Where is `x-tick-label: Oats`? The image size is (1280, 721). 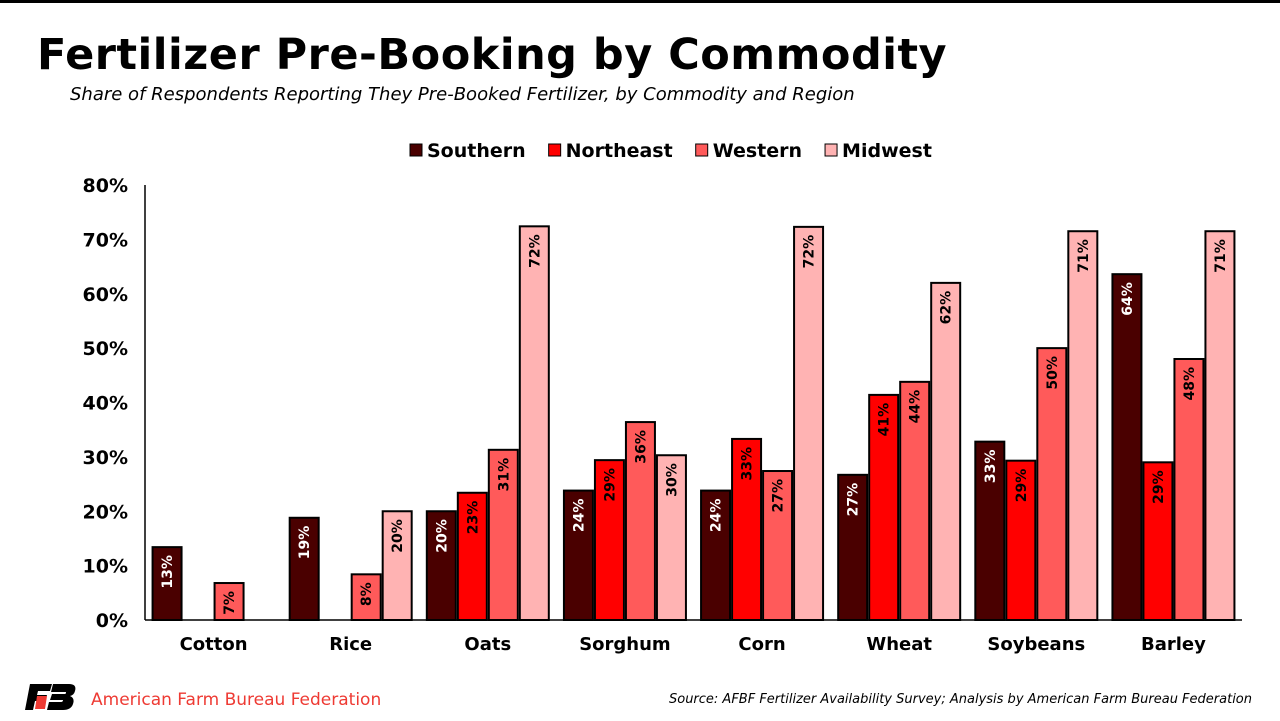
x-tick-label: Oats is located at coordinates (487, 644).